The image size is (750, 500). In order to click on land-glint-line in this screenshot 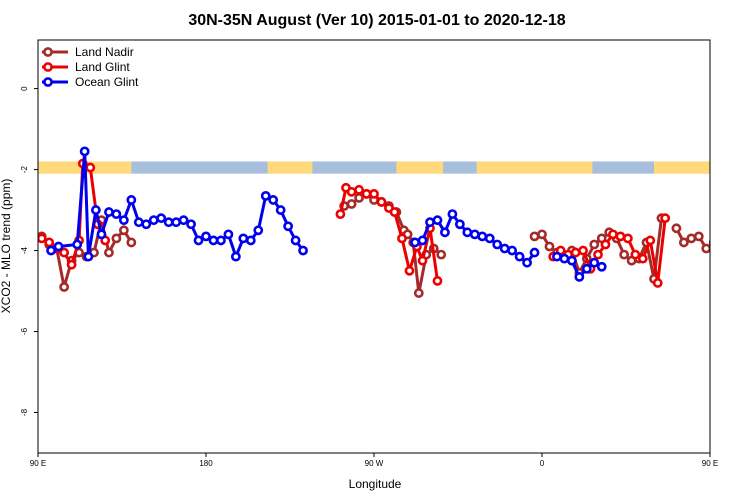, I will do `click(743, 201)`.